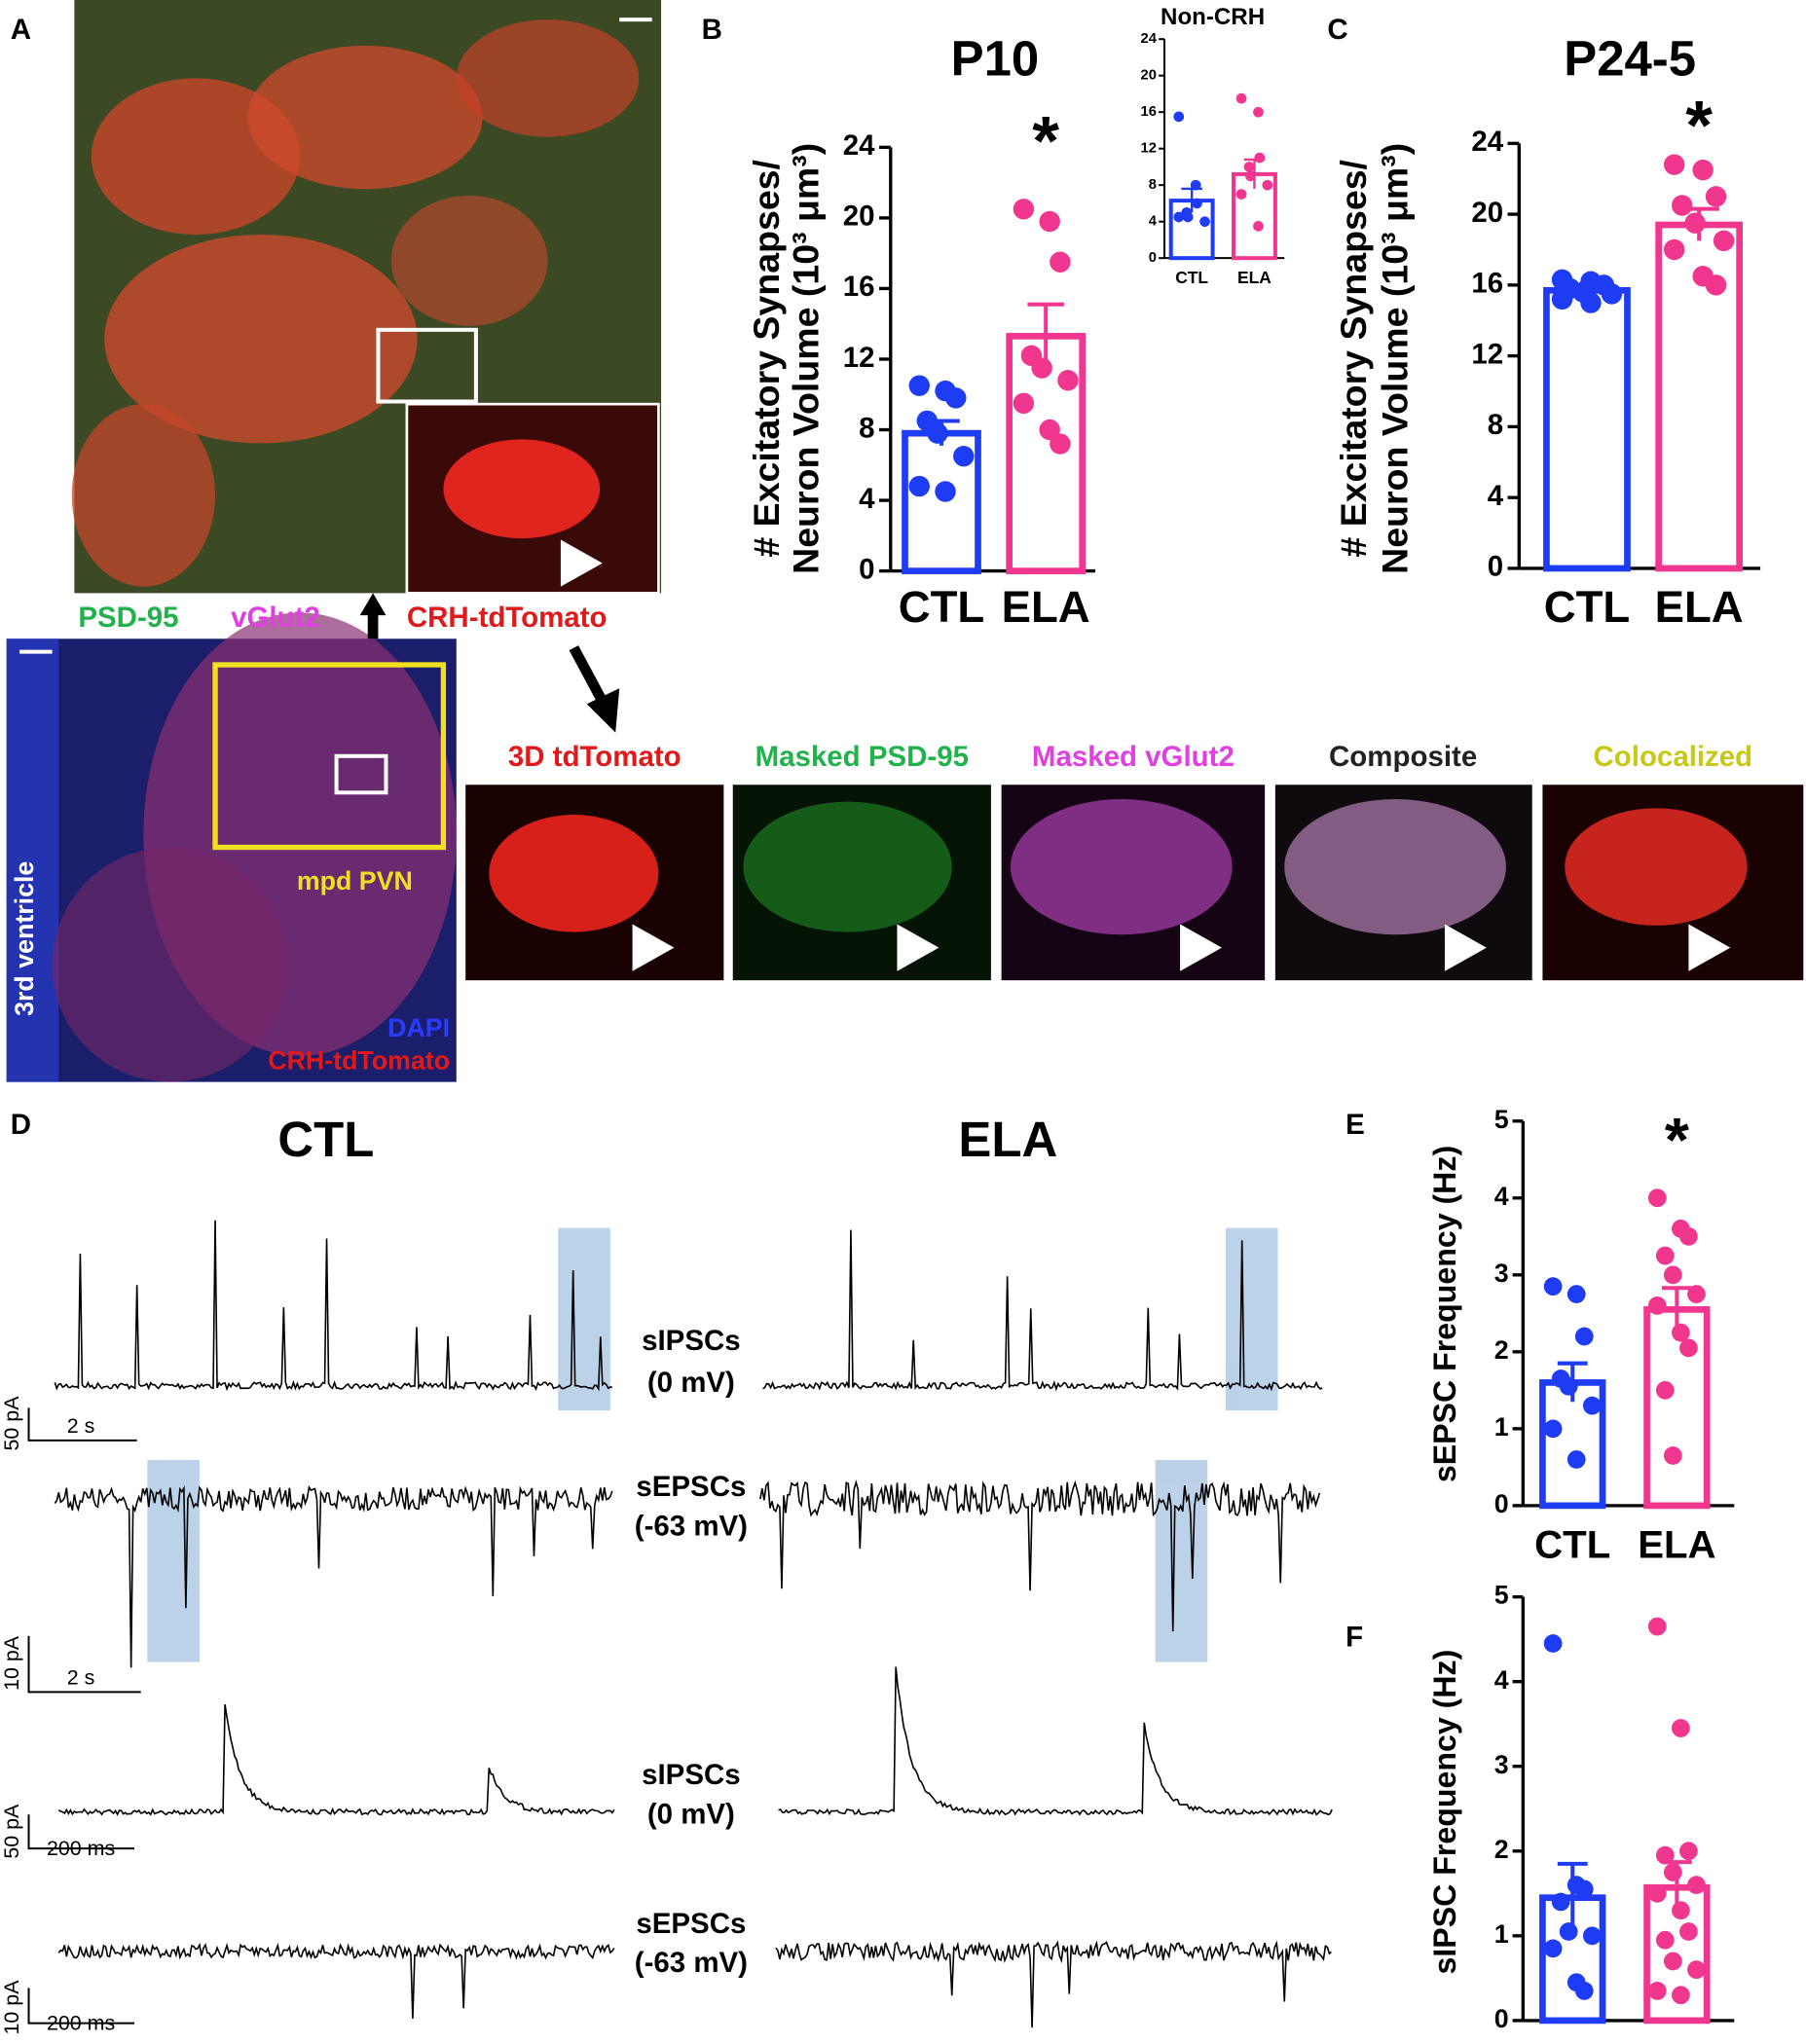 Image resolution: width=1806 pixels, height=2044 pixels. What do you see at coordinates (11, 1424) in the screenshot?
I see `scale-label: 50 pA` at bounding box center [11, 1424].